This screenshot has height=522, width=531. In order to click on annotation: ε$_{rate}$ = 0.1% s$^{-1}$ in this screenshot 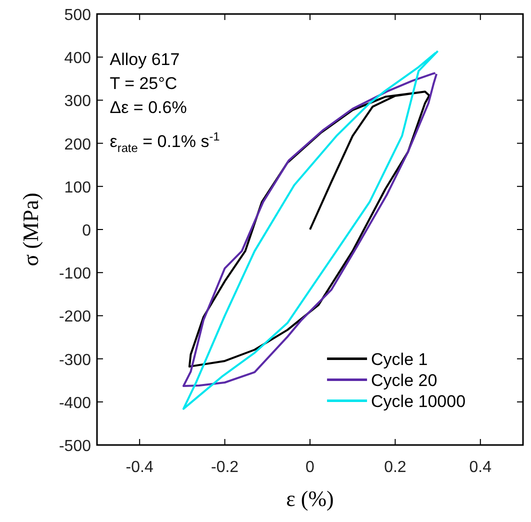, I will do `click(165, 142)`.